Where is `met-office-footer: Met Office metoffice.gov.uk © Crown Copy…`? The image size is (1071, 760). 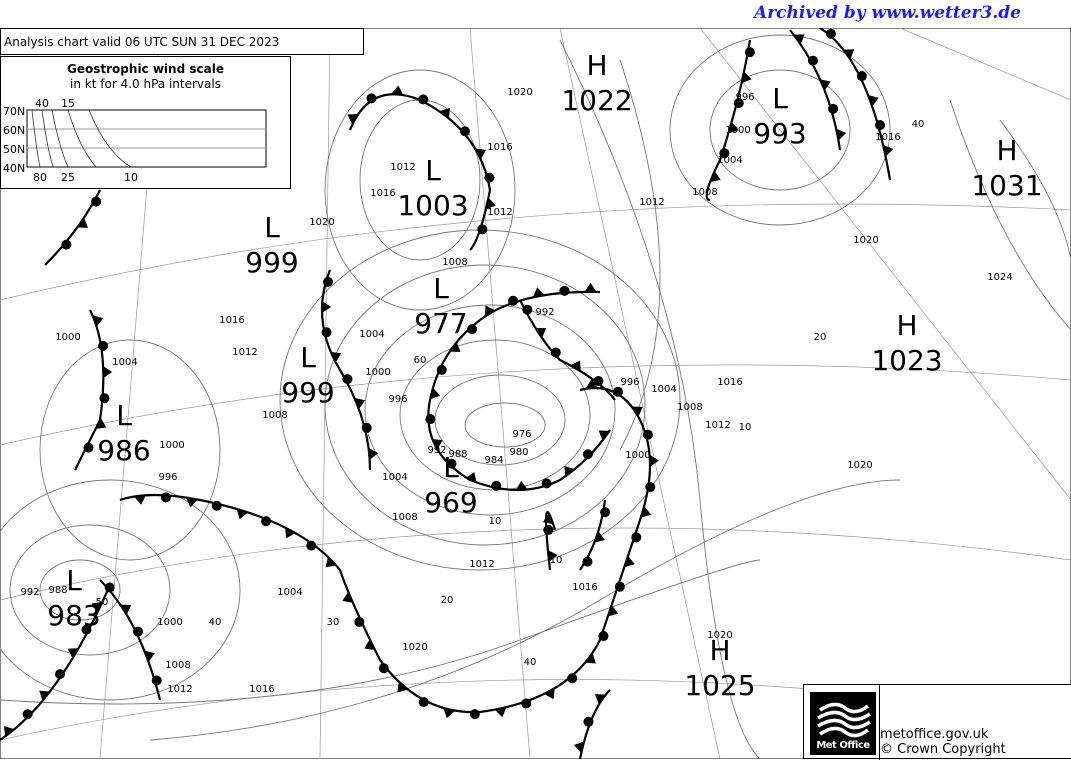 met-office-footer: Met Office metoffice.gov.uk © Crown Copy… is located at coordinates (937, 722).